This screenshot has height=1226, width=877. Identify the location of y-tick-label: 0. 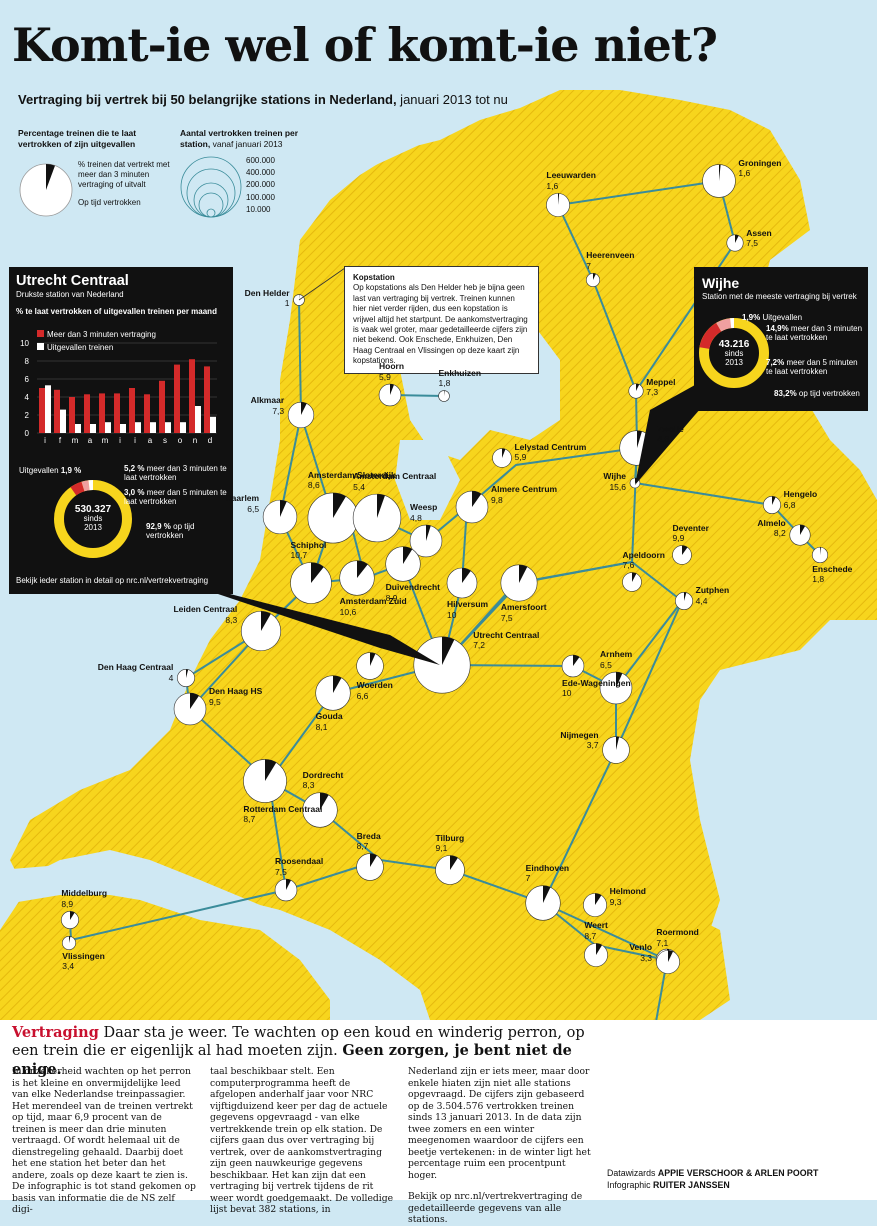
(27, 433).